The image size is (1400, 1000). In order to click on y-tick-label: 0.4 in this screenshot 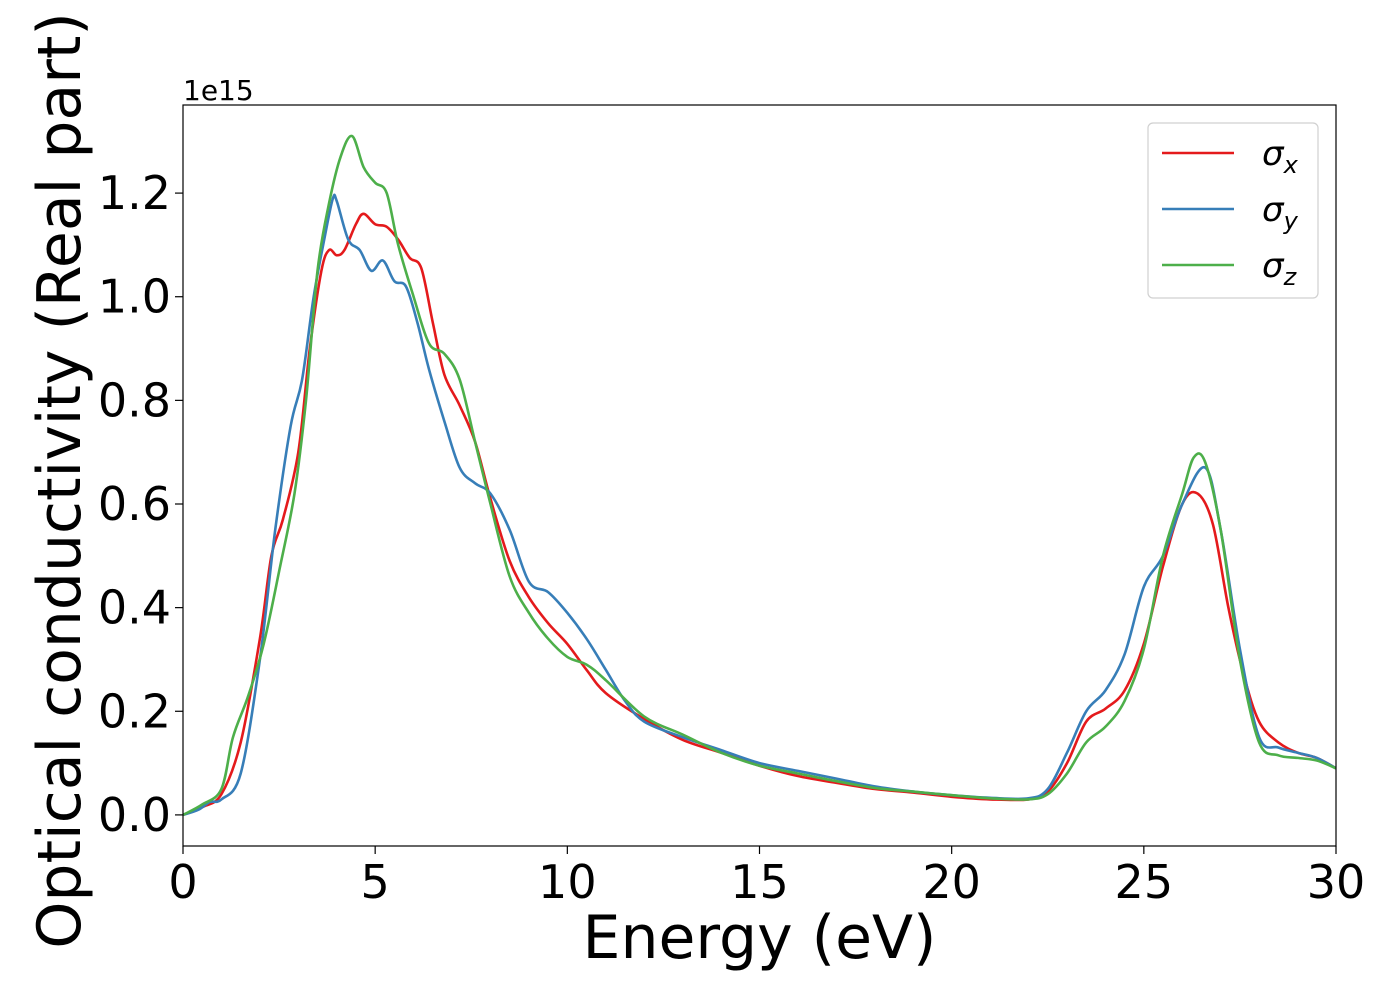, I will do `click(134, 608)`.